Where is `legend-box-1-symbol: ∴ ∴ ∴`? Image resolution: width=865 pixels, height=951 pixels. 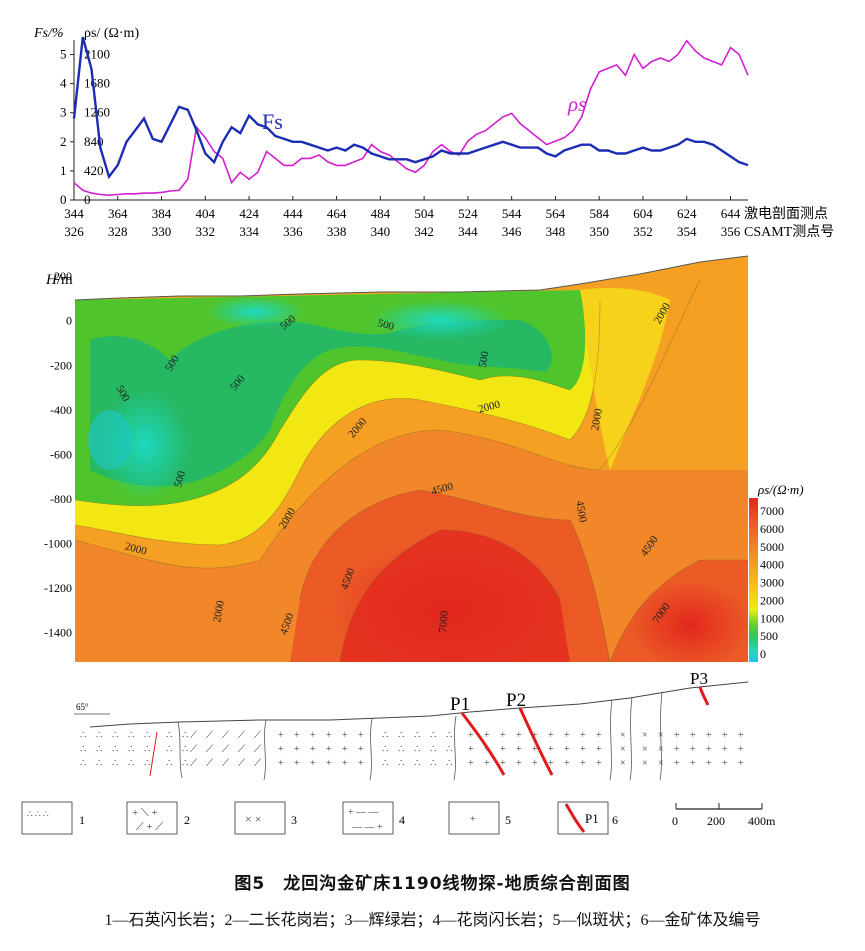
legend-box-1-symbol: ∴ ∴ ∴ is located at coordinates (38, 814).